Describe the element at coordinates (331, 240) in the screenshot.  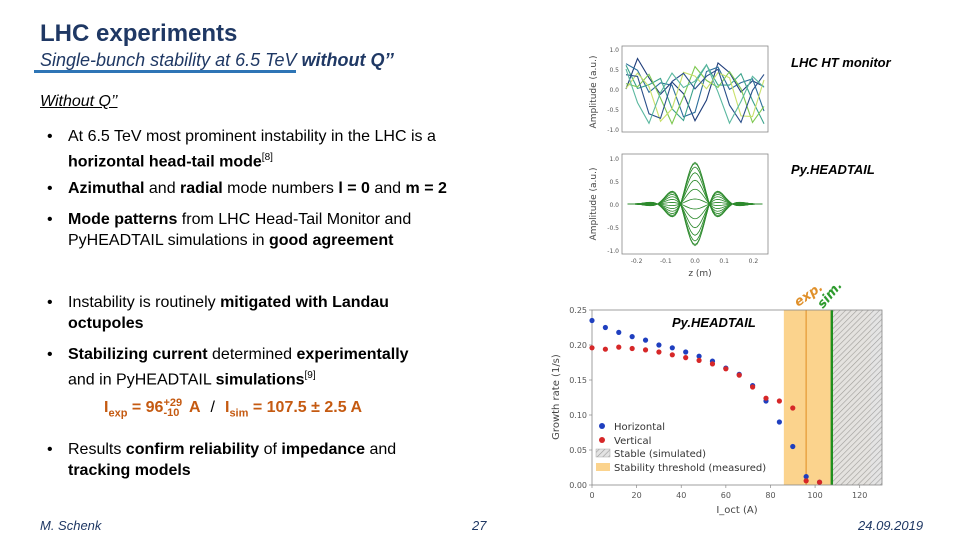
I see `bullet-3-bold2: good agreement` at that location.